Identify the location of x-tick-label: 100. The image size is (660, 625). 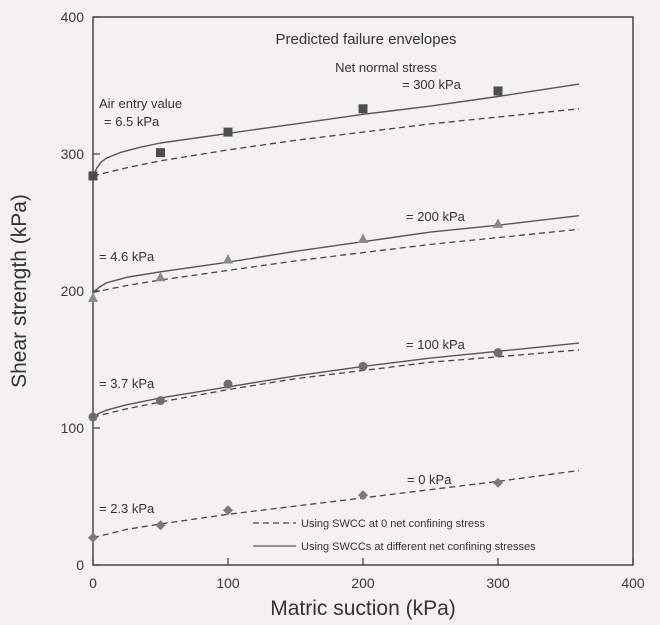
(228, 583).